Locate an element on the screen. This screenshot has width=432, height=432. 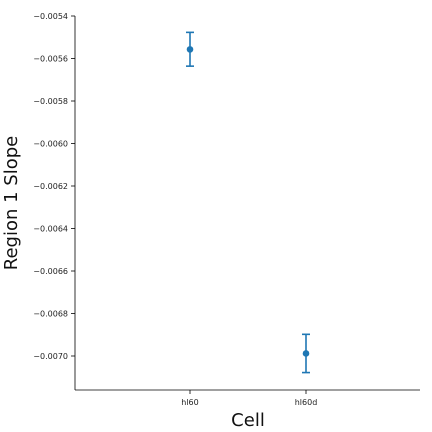
y-tick-label: −0.0058 is located at coordinates (50, 101).